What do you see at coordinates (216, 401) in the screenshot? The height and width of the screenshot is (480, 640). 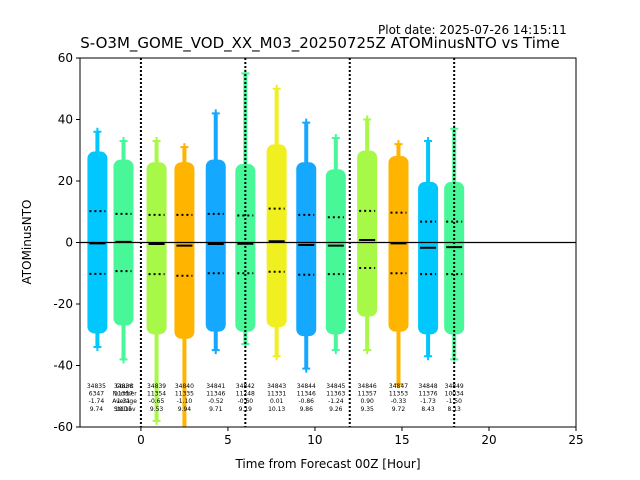 I see `group-stat-label: -0.52` at bounding box center [216, 401].